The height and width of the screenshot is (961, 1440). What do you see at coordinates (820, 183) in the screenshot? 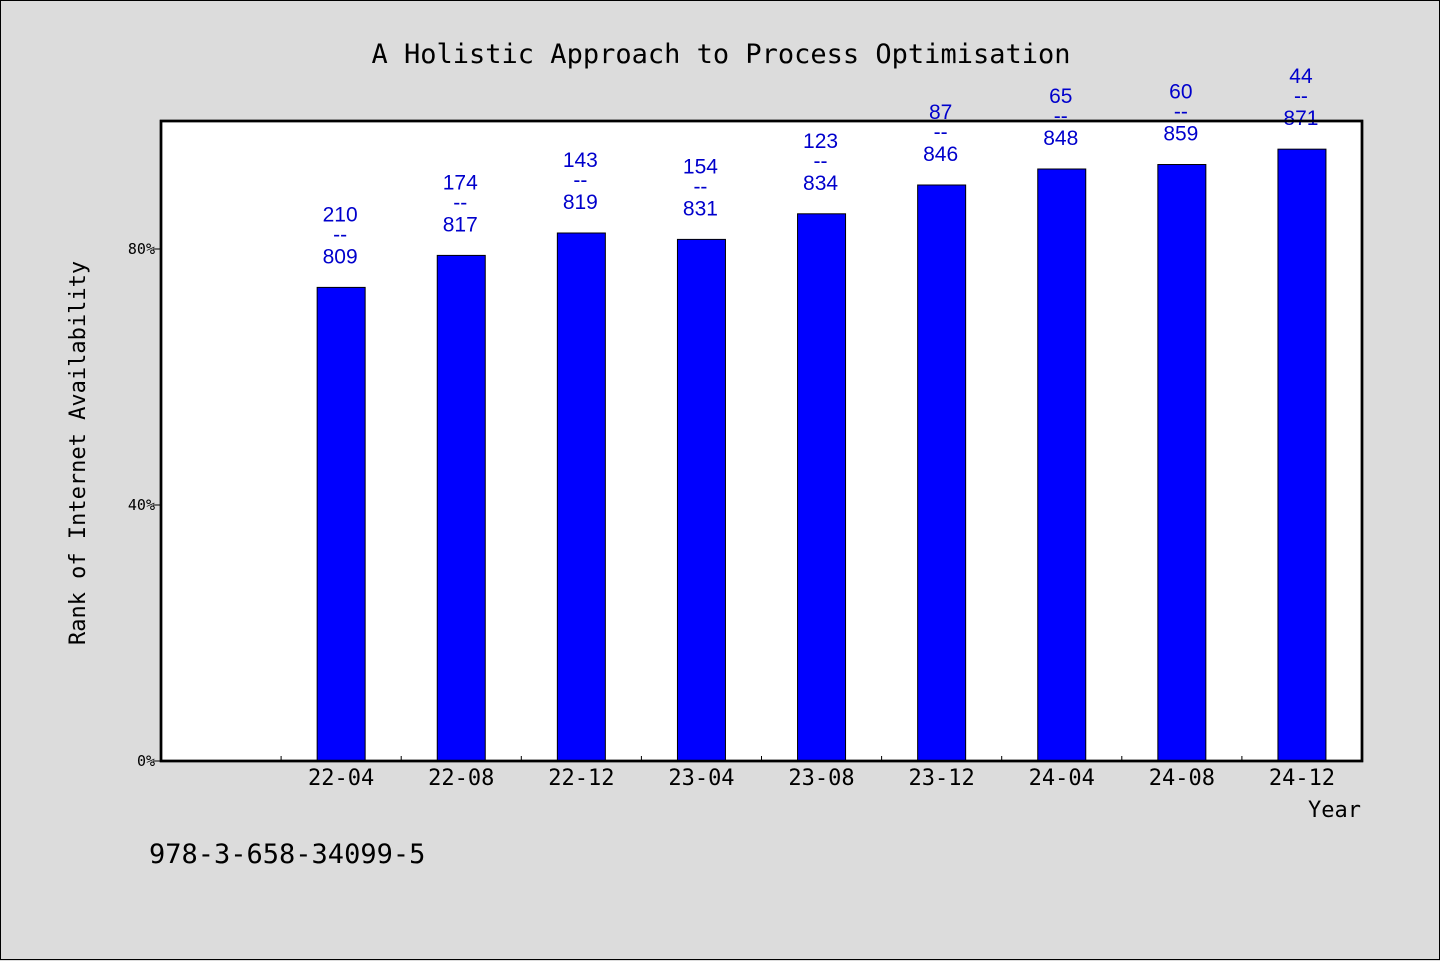
I see `data-label-bottom: 834` at bounding box center [820, 183].